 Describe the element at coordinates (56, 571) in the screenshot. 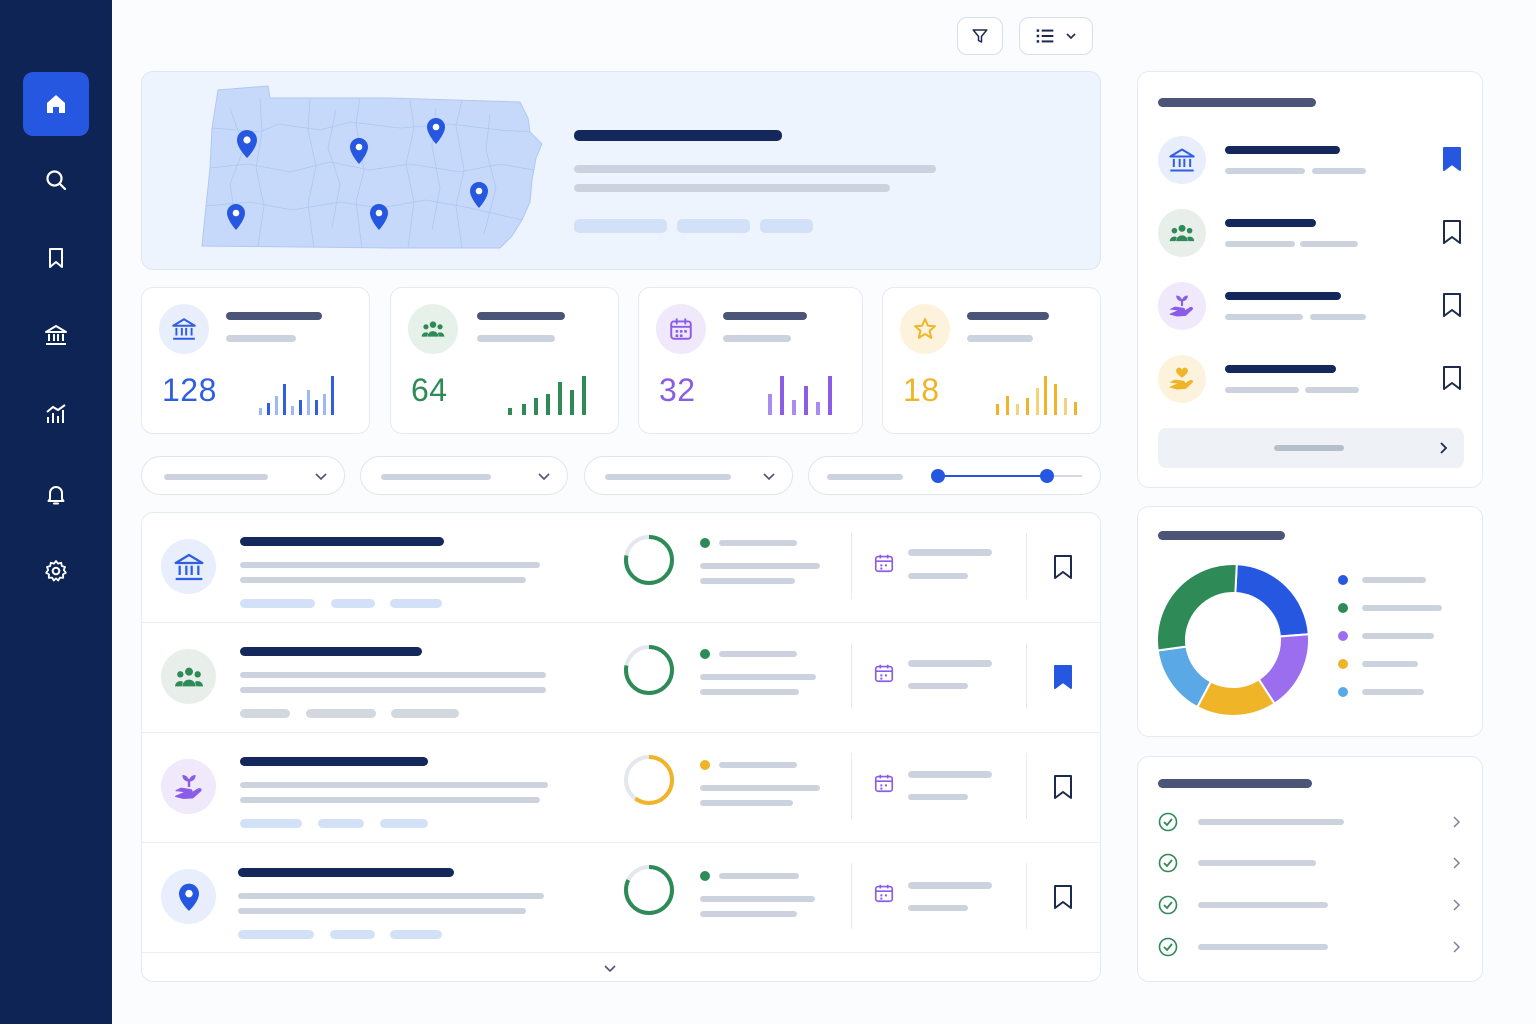

I see `nav-settings` at that location.